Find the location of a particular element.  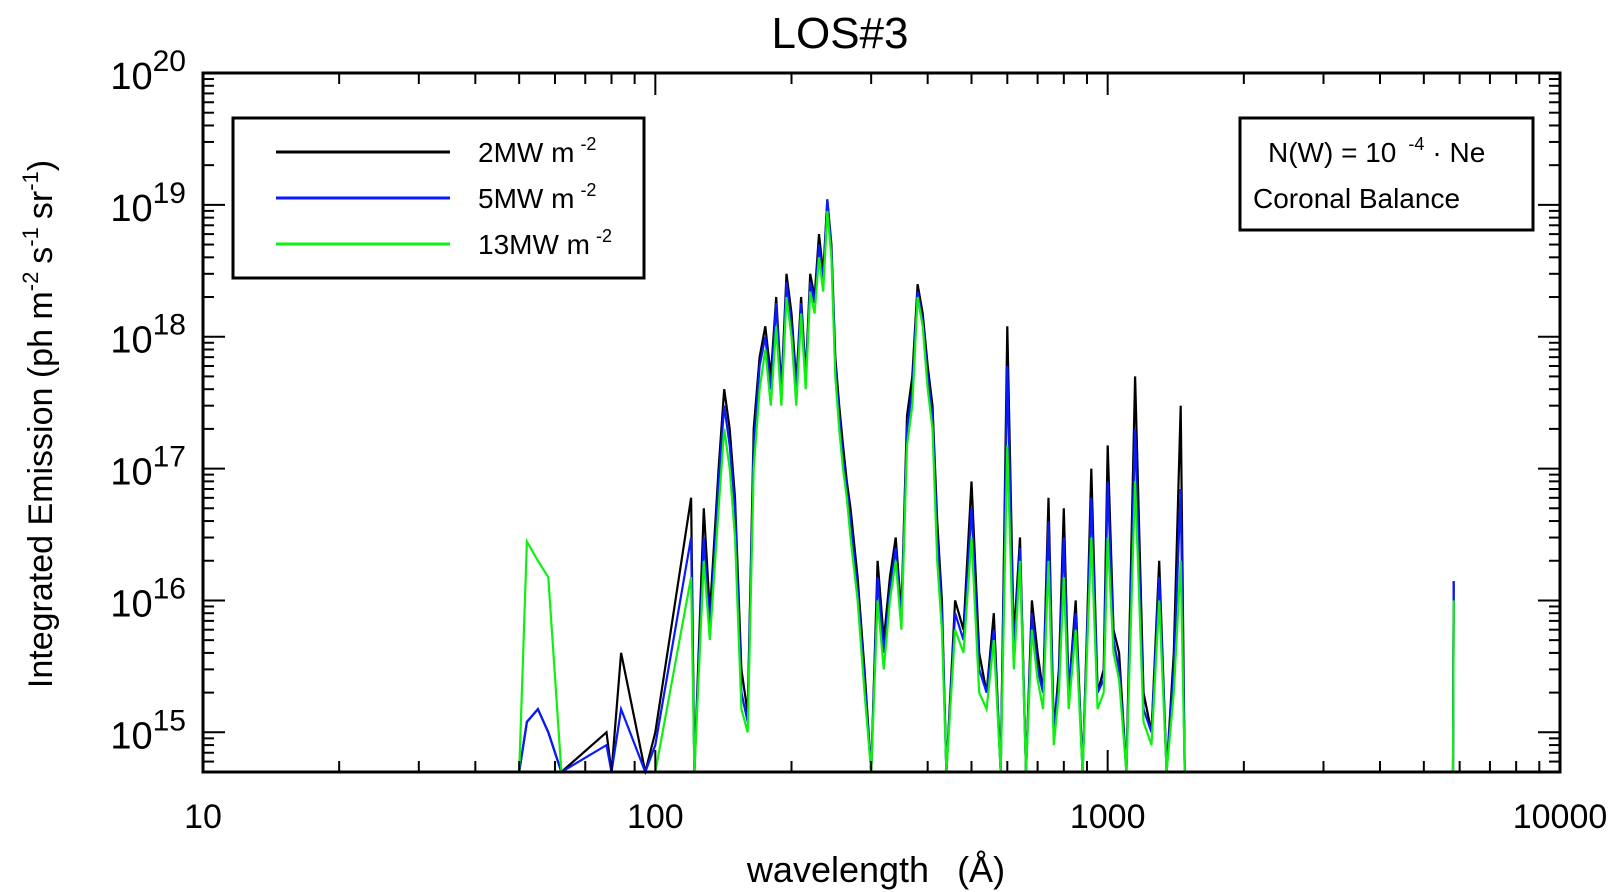

y-axis-label-close: ) is located at coordinates (41, 165).